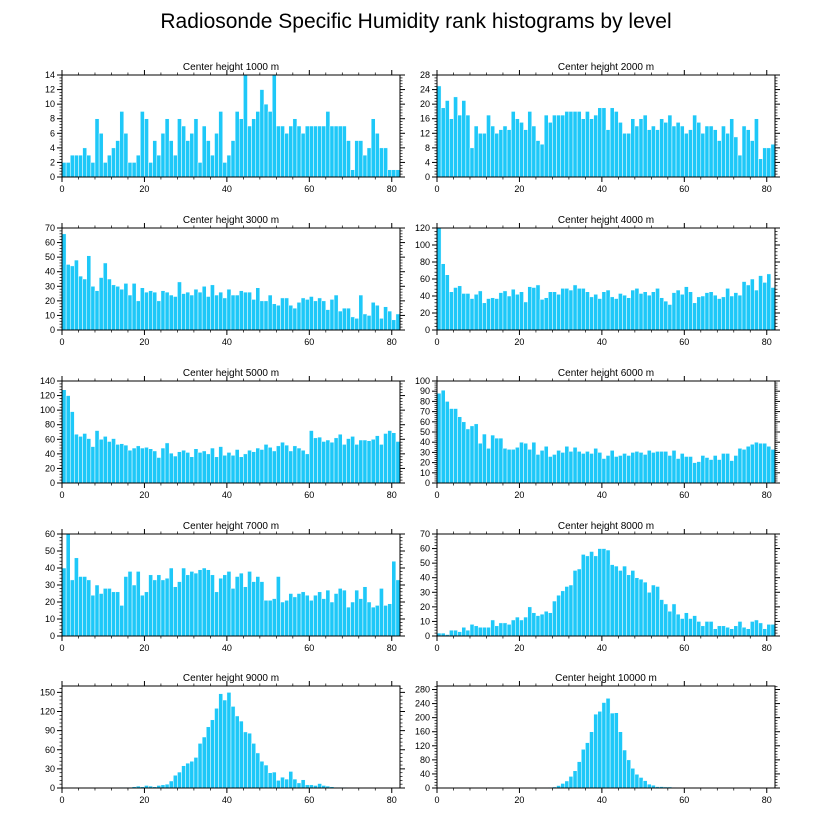 Image resolution: width=816 pixels, height=829 pixels. What do you see at coordinates (427, 483) in the screenshot?
I see `y-tick-label: 0` at bounding box center [427, 483].